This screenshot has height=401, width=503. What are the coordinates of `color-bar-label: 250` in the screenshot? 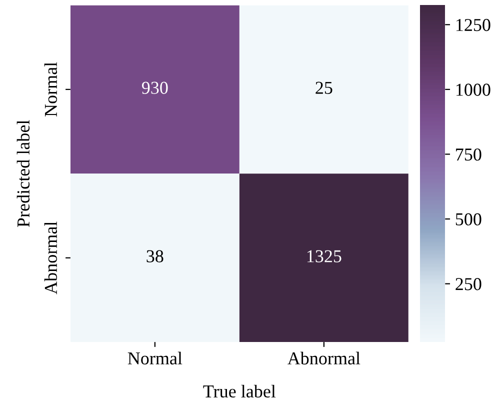 It's located at (469, 284).